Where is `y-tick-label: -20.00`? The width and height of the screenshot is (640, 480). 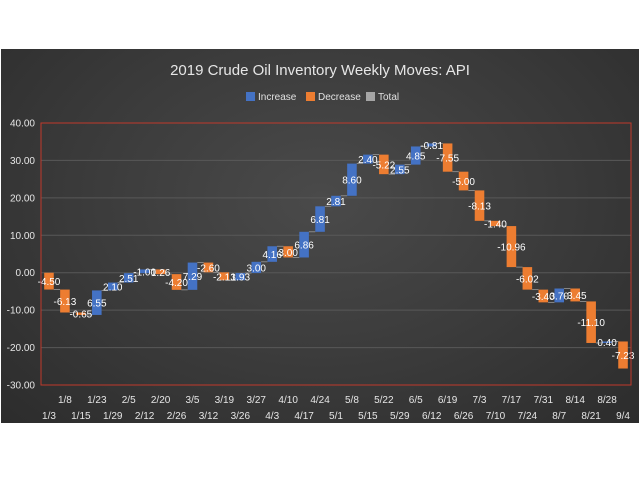
y-tick-label: -20.00 is located at coordinates (21, 348).